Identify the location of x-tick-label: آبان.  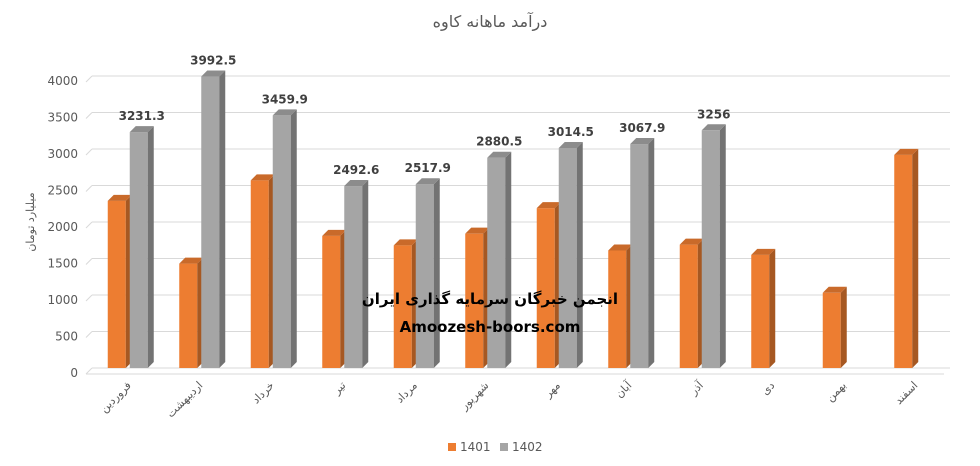
(623, 389).